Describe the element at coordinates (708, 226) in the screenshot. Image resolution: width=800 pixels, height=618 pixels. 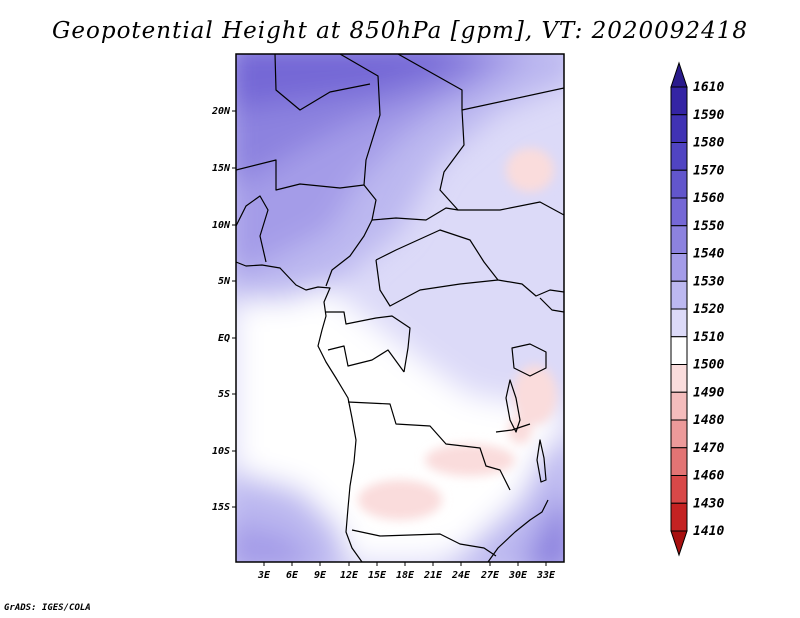
I see `colorbar-label: 1550` at that location.